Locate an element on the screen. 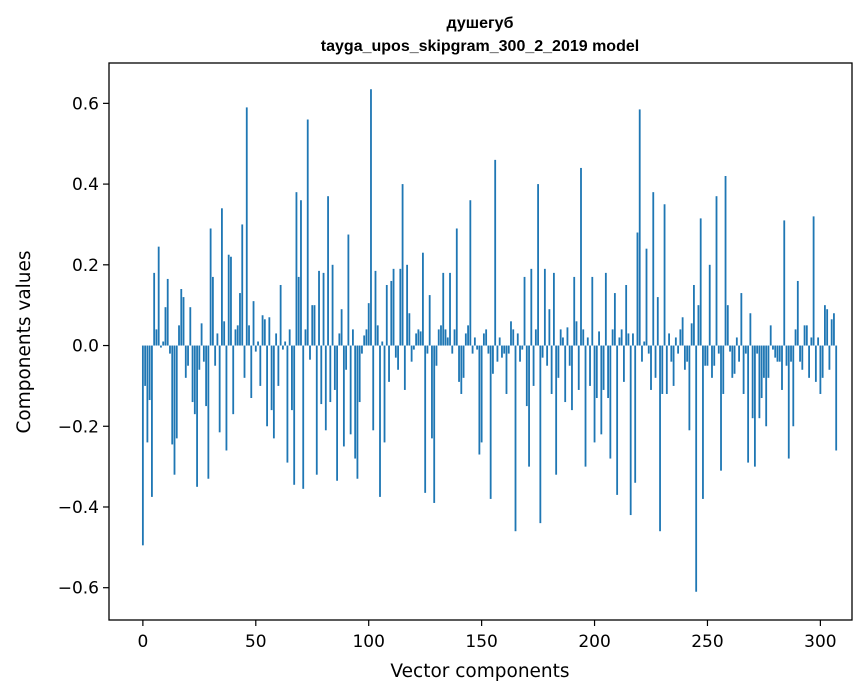 The image size is (867, 696). y-axis-ticks: −0.6 −0.4 −0.2 0.0 0.2 0.4 0.6 is located at coordinates (83, 346).